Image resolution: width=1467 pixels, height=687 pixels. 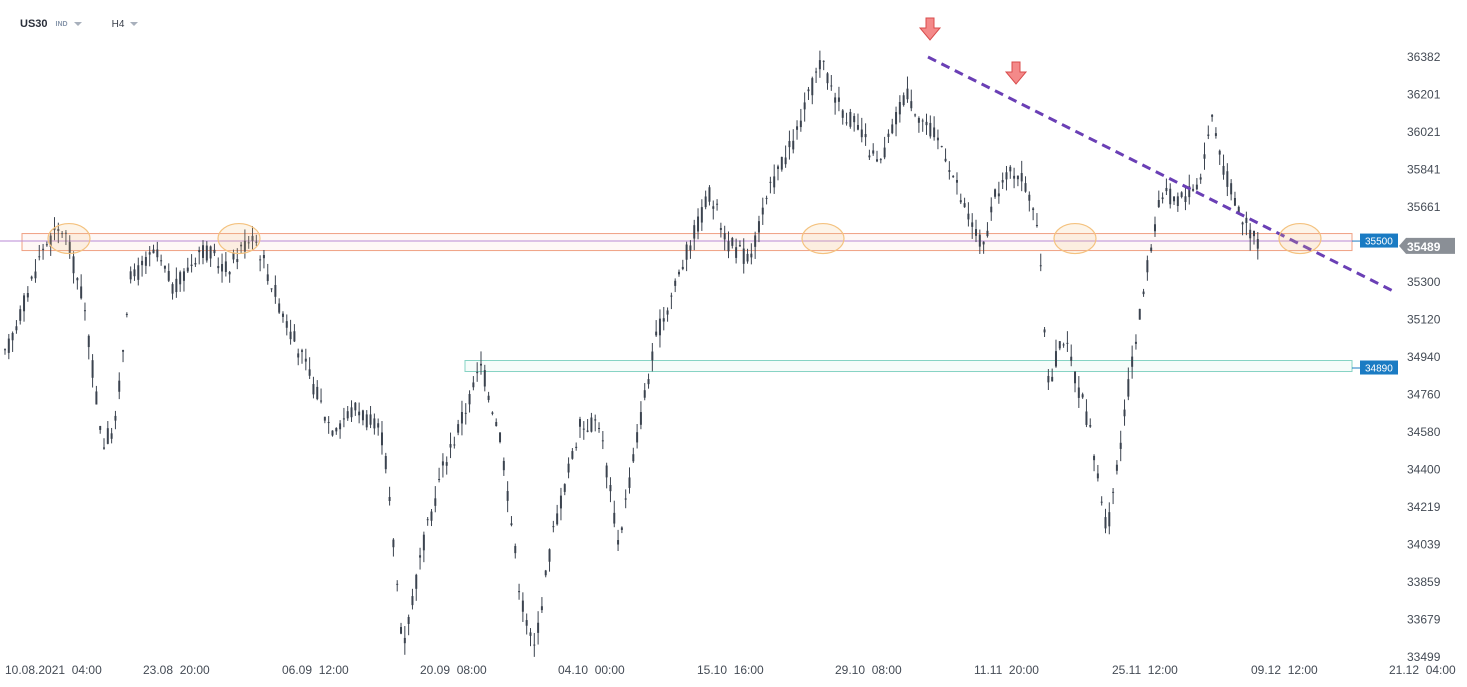 I want to click on timeframe-dropdown-icon, so click(x=134, y=24).